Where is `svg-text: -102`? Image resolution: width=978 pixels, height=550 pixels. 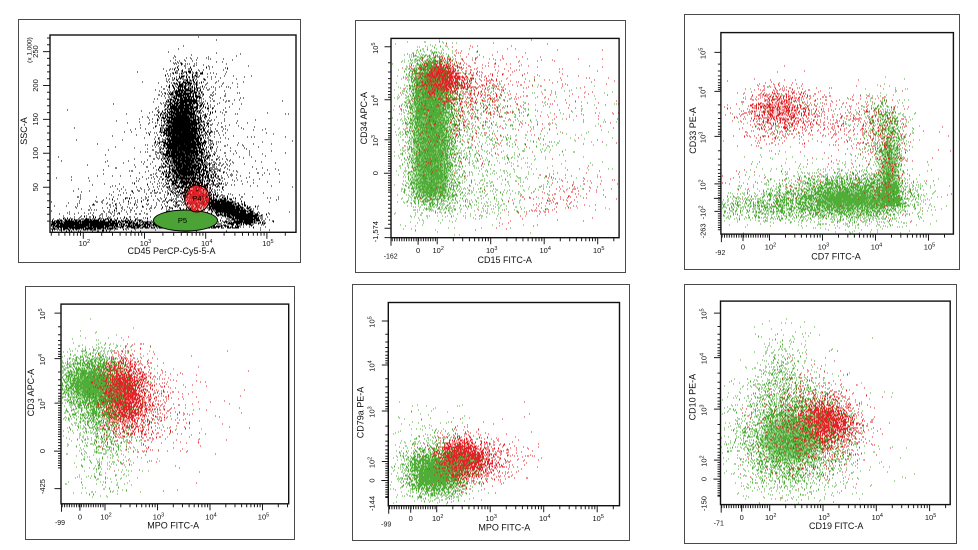
svg-text: -102 is located at coordinates (702, 213).